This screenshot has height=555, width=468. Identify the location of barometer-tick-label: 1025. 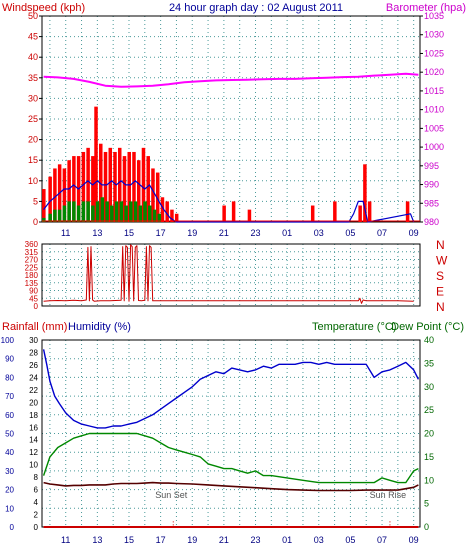
(434, 53).